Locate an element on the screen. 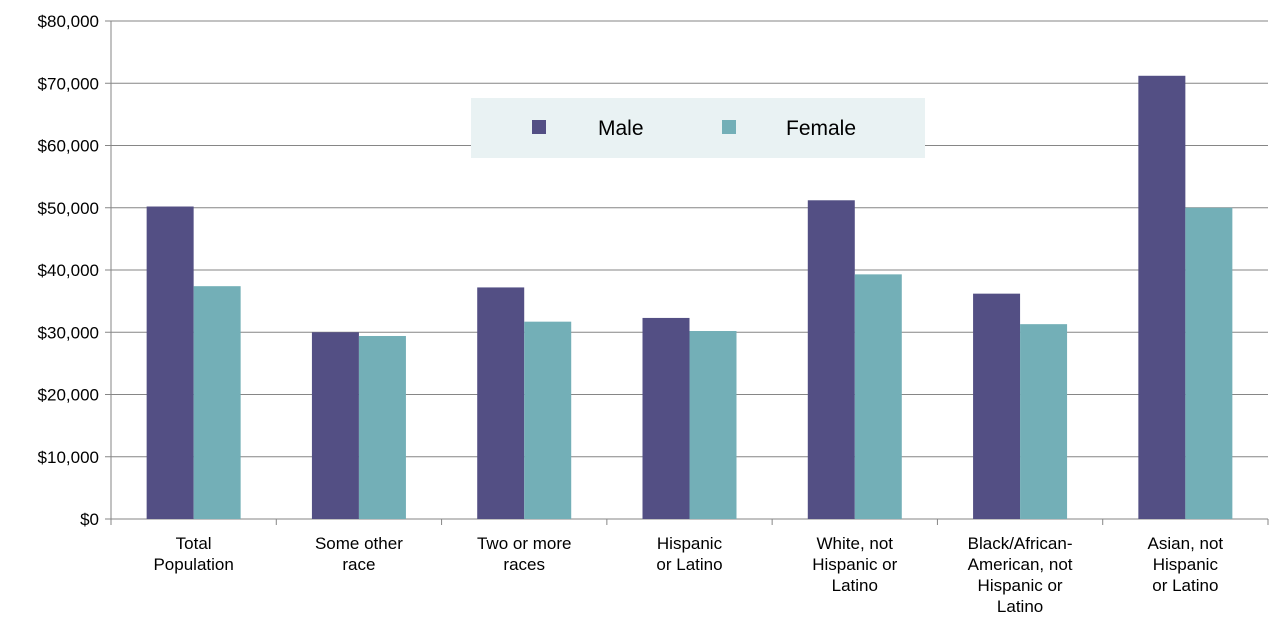  x-axis-category-label: Two or more is located at coordinates (524, 543).